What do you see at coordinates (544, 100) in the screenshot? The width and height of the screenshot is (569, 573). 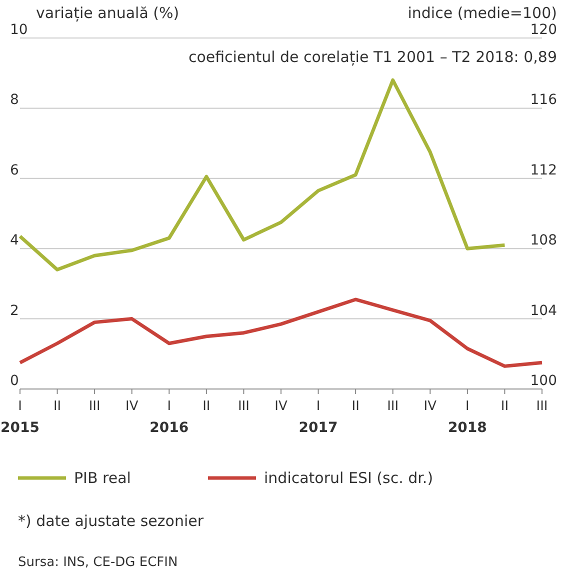 I see `y2-tick-label: 116` at bounding box center [544, 100].